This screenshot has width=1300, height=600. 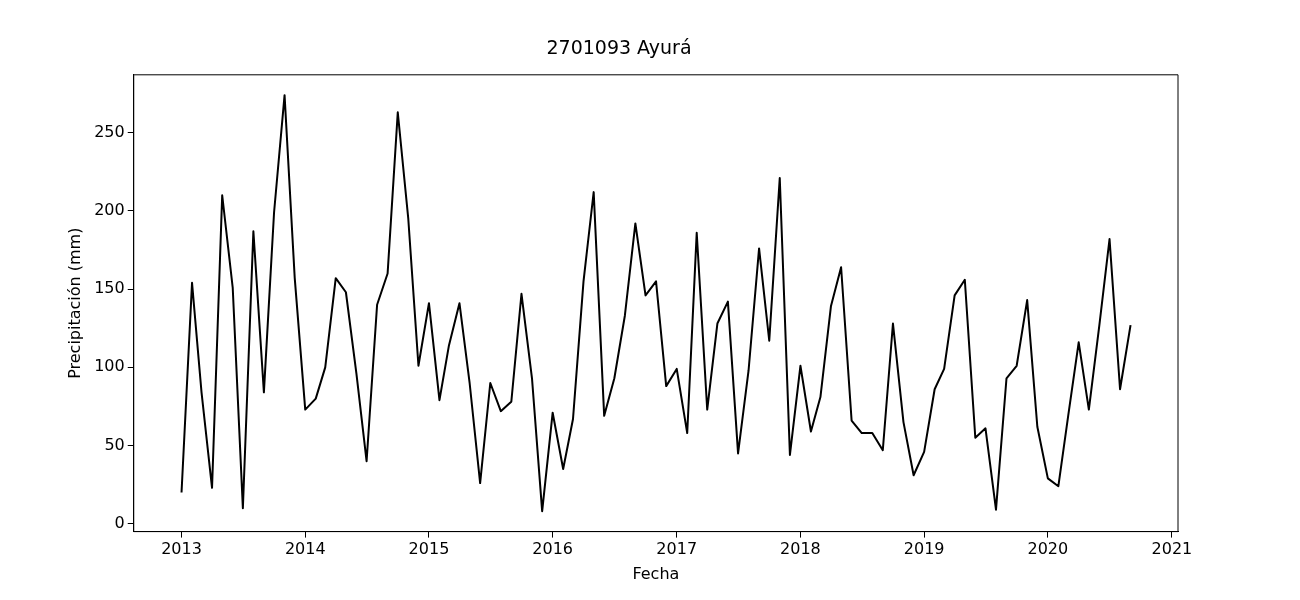 What do you see at coordinates (181, 549) in the screenshot?
I see `x-tick-label: 2013` at bounding box center [181, 549].